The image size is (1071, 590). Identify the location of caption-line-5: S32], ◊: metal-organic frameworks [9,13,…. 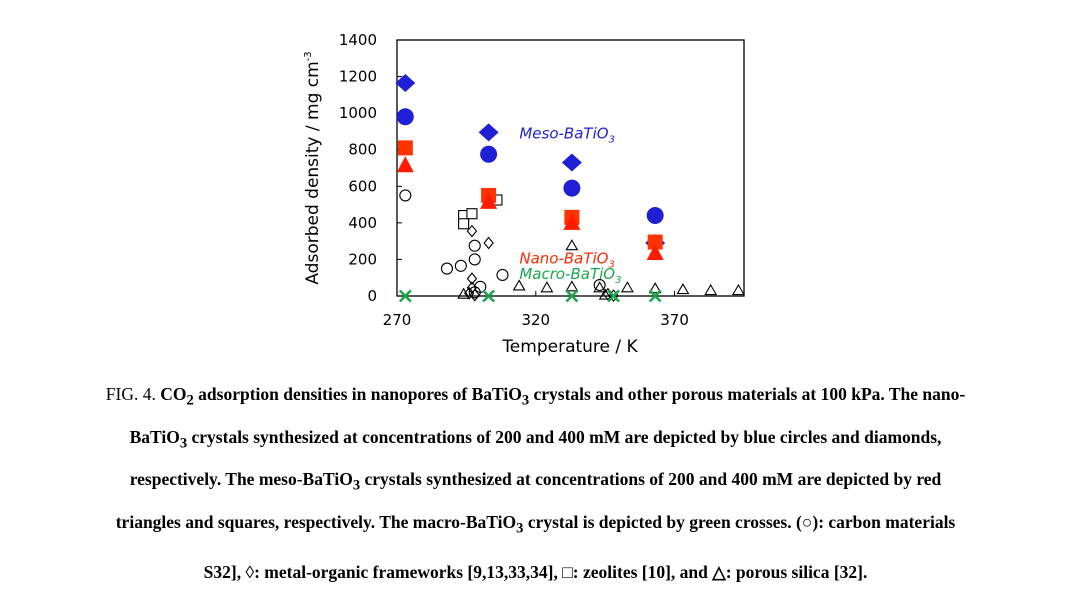
(535, 572).